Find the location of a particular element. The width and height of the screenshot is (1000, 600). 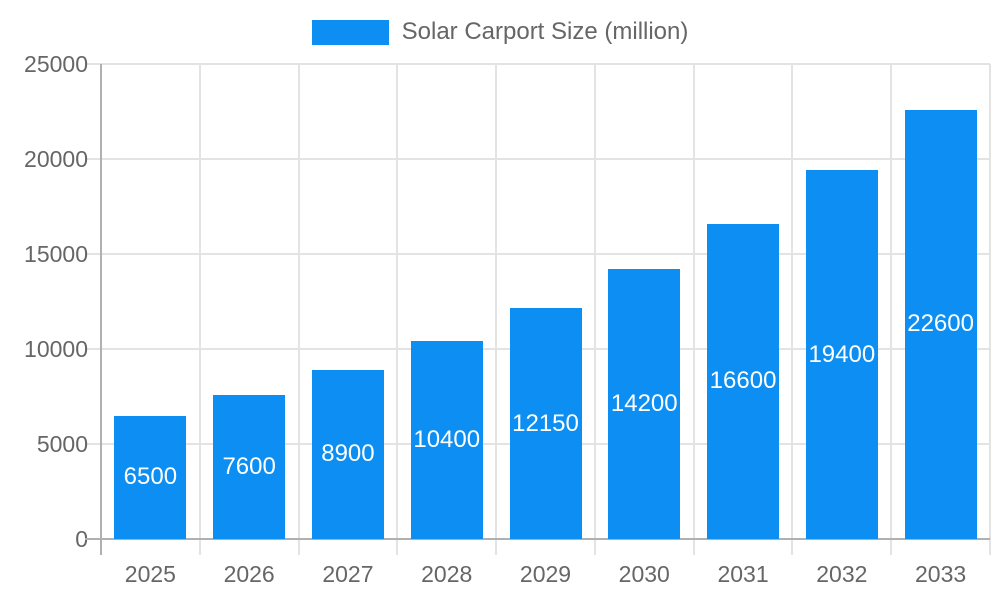

bar-2029 is located at coordinates (545, 423).